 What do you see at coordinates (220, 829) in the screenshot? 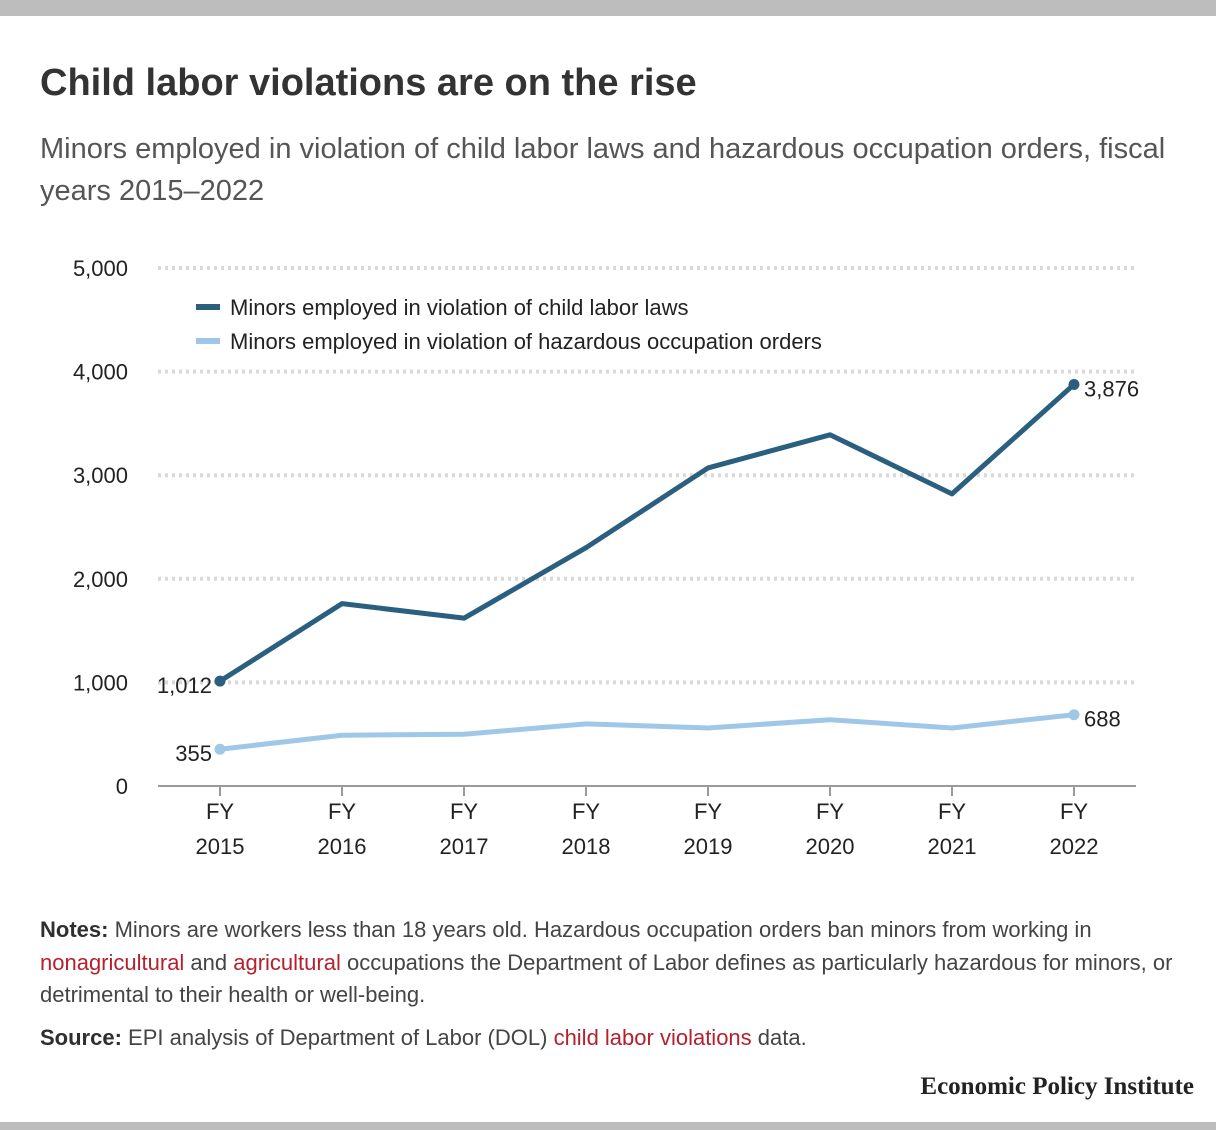
I see `x-tick-label: FY 2015` at bounding box center [220, 829].